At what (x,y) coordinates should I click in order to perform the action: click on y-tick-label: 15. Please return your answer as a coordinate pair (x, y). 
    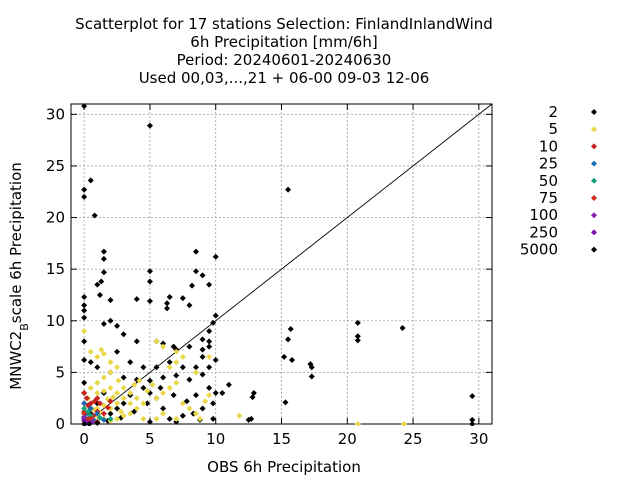
    Looking at the image, I should click on (55, 269).